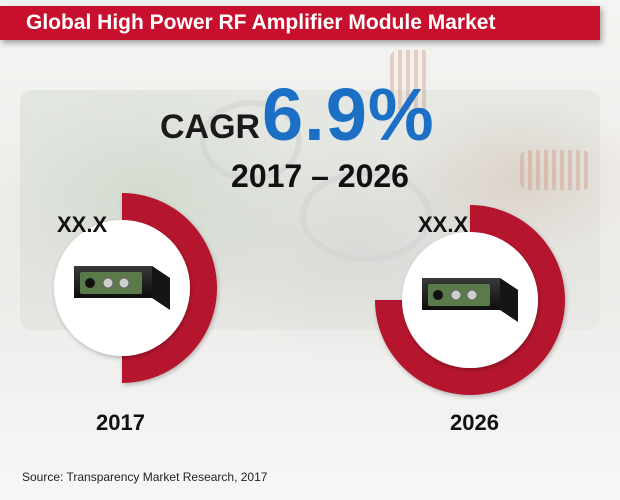 This screenshot has width=620, height=500. I want to click on cagr-value: 6.9%, so click(348, 114).